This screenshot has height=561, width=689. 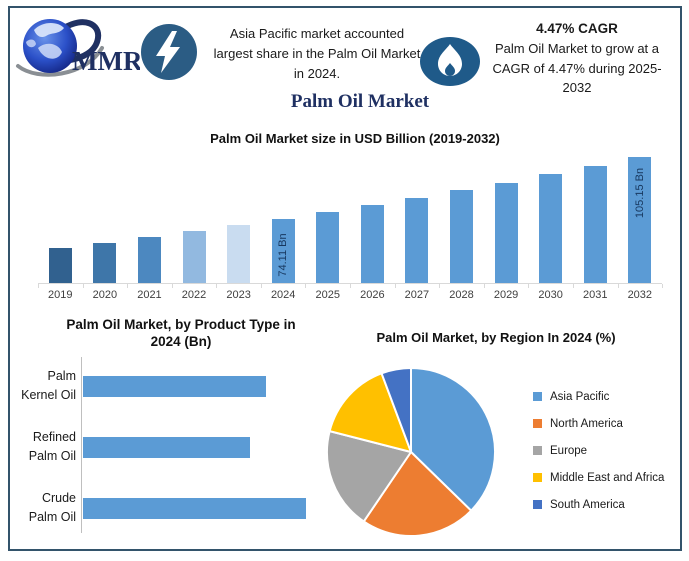 What do you see at coordinates (150, 286) in the screenshot?
I see `axis-tick-2021` at bounding box center [150, 286].